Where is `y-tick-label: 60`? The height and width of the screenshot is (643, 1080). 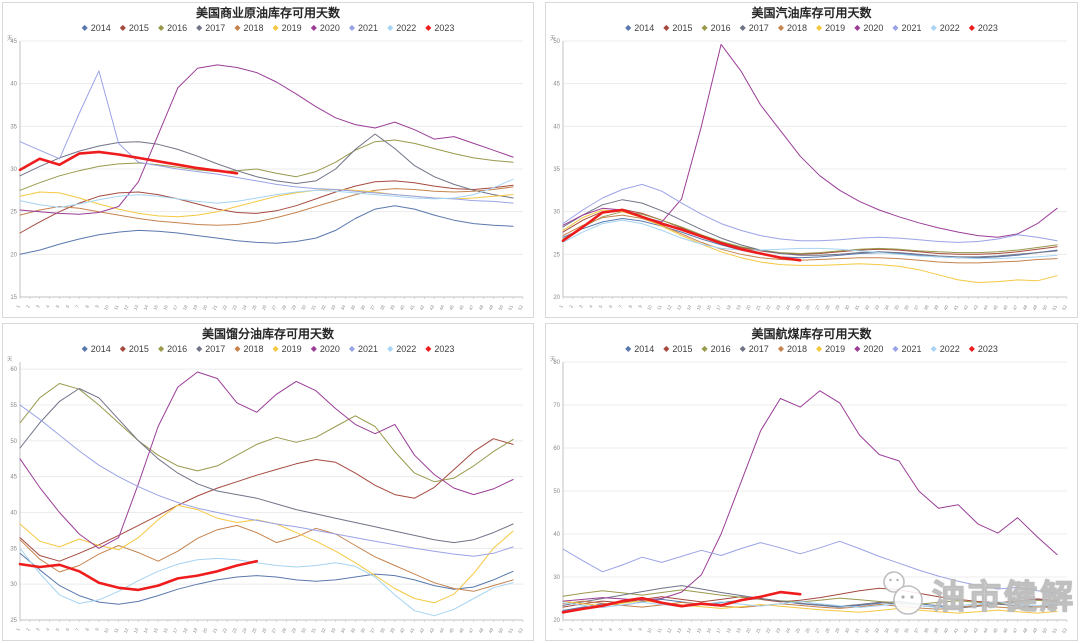 y-tick-label: 60 is located at coordinates (556, 449).